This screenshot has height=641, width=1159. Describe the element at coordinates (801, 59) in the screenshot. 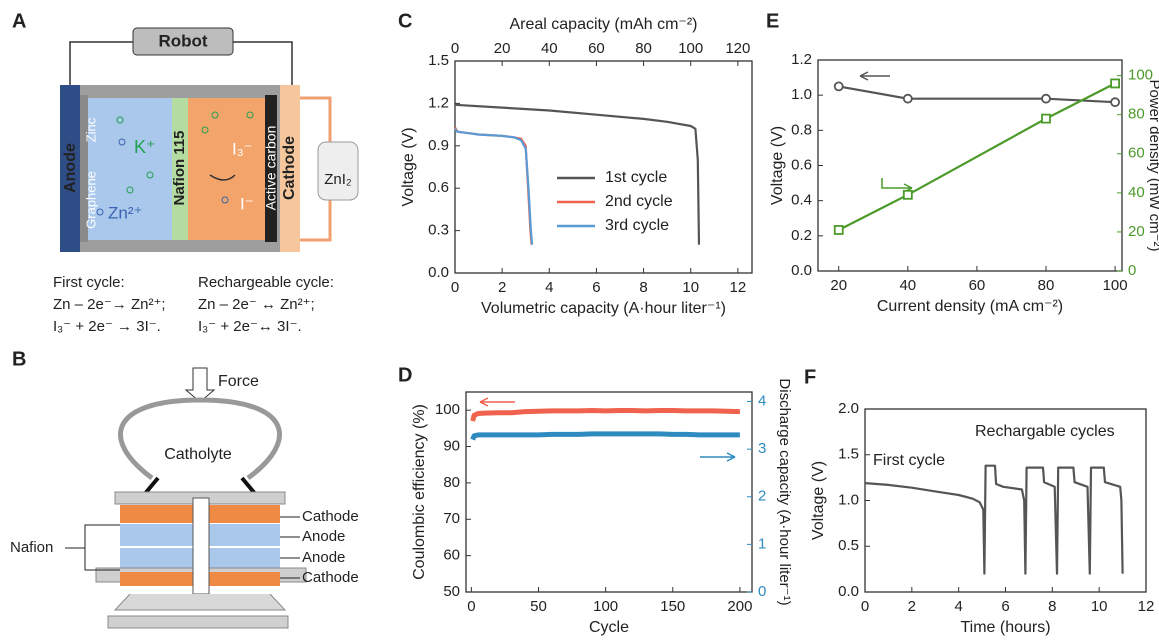

I see `y-tick-label: 1.2` at that location.